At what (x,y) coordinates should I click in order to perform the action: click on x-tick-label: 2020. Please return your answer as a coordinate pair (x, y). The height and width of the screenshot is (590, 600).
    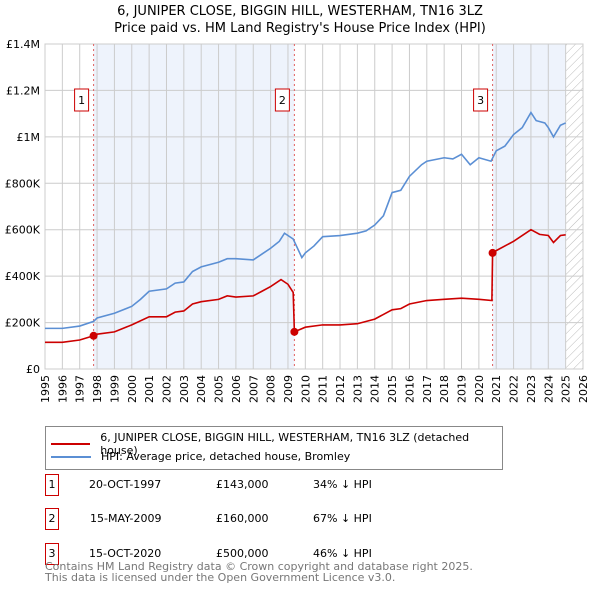
    Looking at the image, I should click on (479, 389).